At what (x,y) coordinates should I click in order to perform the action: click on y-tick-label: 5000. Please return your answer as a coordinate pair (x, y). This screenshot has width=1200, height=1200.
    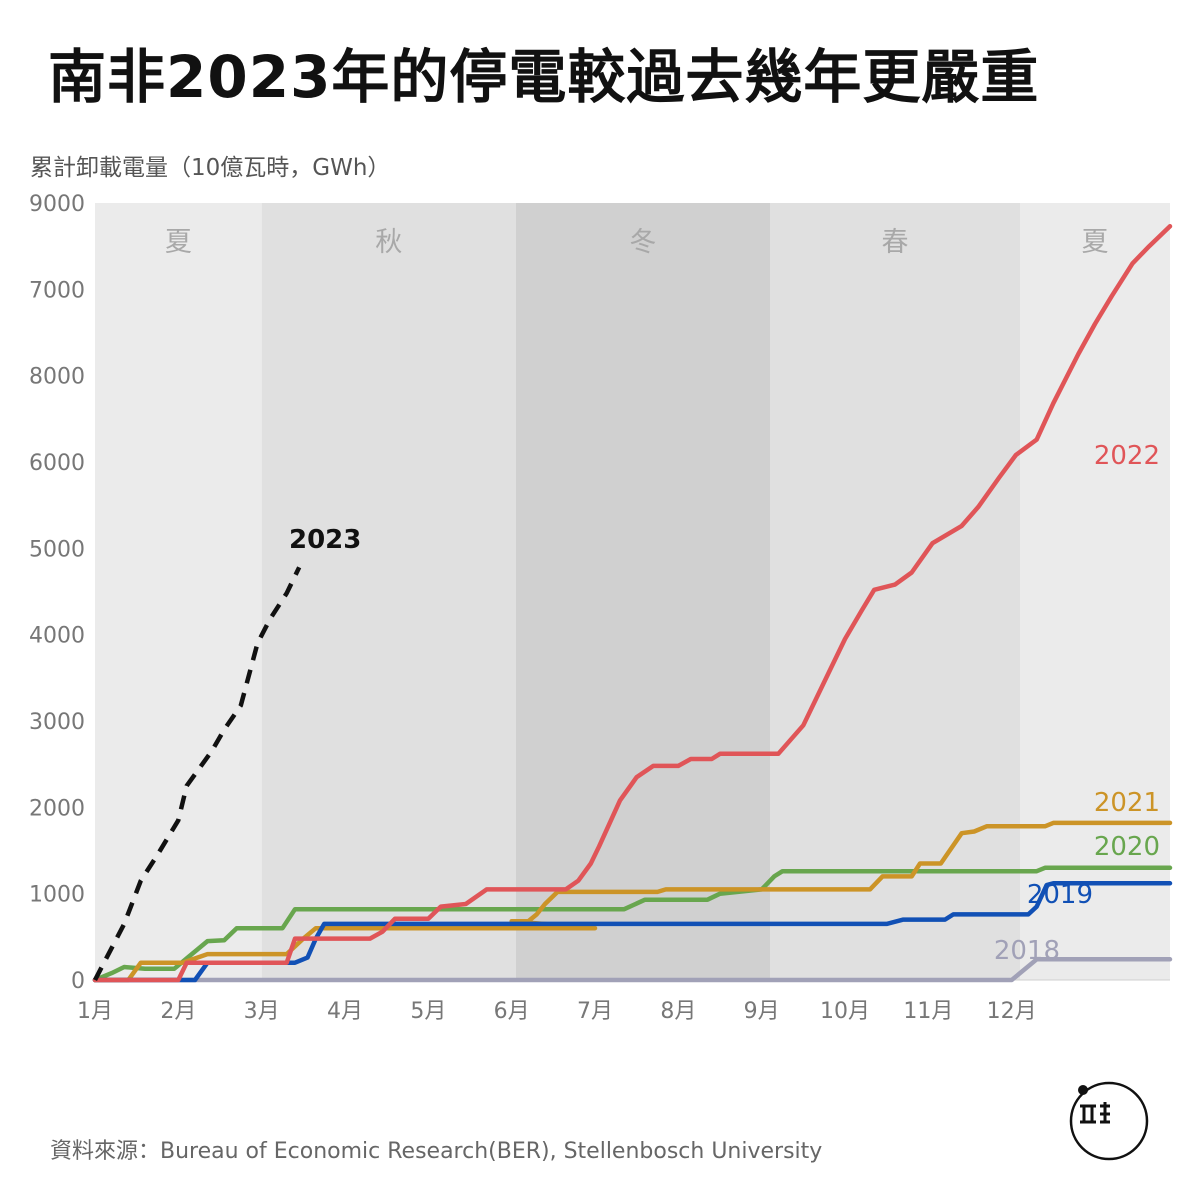
    Looking at the image, I should click on (57, 549).